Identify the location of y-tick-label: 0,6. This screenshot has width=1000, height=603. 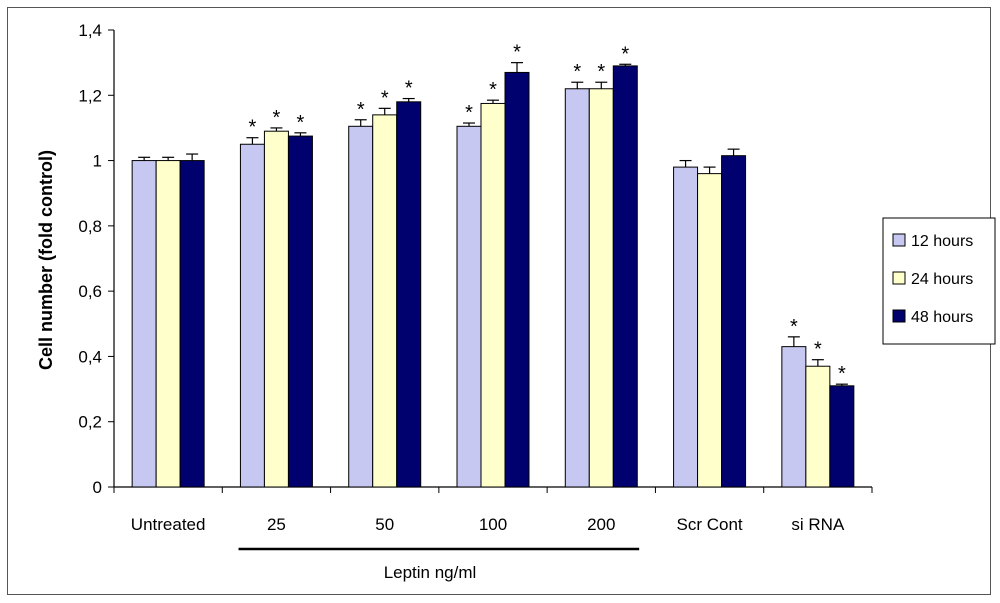
(90, 291).